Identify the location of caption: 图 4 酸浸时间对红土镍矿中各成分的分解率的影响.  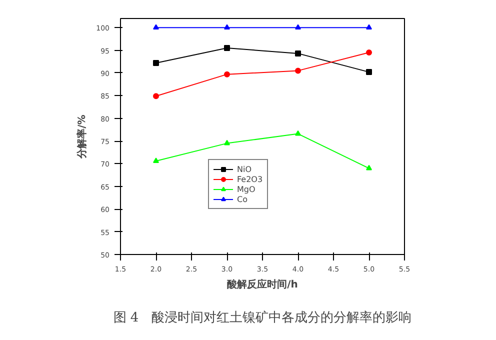
(262, 318).